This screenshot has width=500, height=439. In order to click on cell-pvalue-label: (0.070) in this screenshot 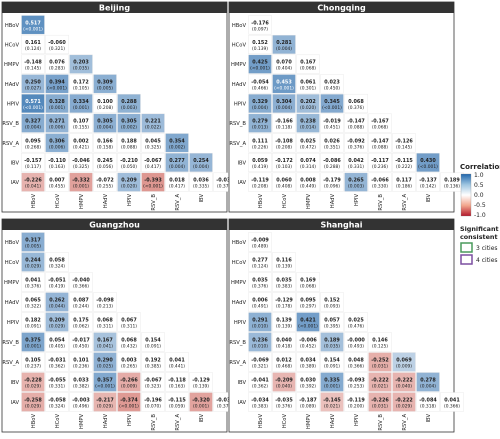, I will do `click(153, 407)`.